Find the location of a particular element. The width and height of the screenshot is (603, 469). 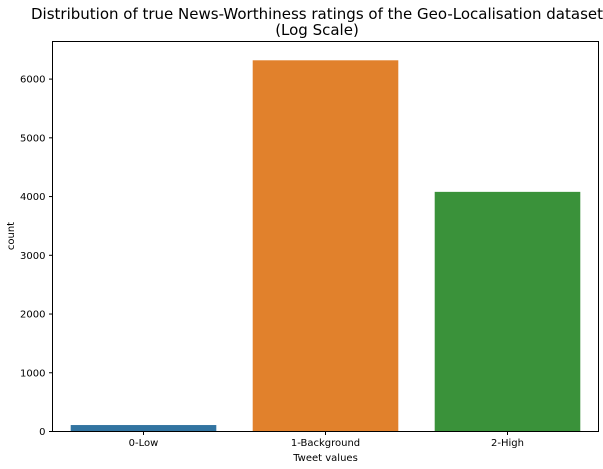

y-tick-label: 1000 is located at coordinates (32, 373).